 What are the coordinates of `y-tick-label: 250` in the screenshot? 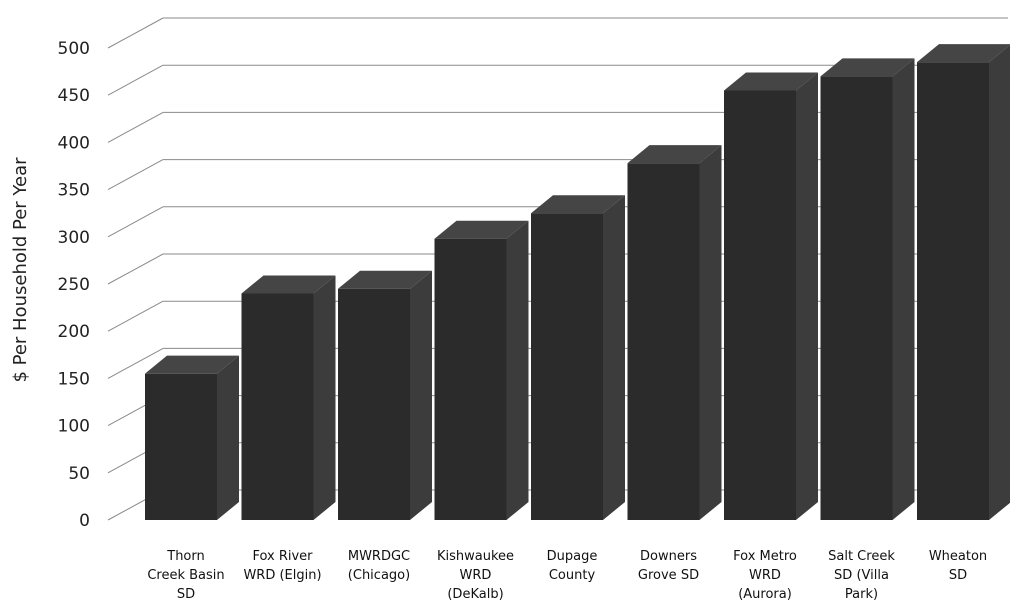 It's located at (74, 285).